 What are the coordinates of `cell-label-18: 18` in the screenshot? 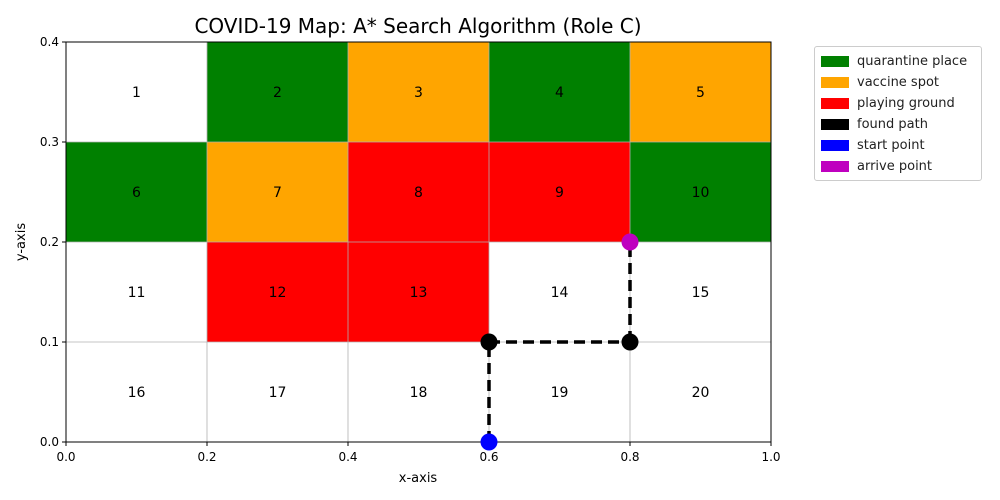 It's located at (419, 393).